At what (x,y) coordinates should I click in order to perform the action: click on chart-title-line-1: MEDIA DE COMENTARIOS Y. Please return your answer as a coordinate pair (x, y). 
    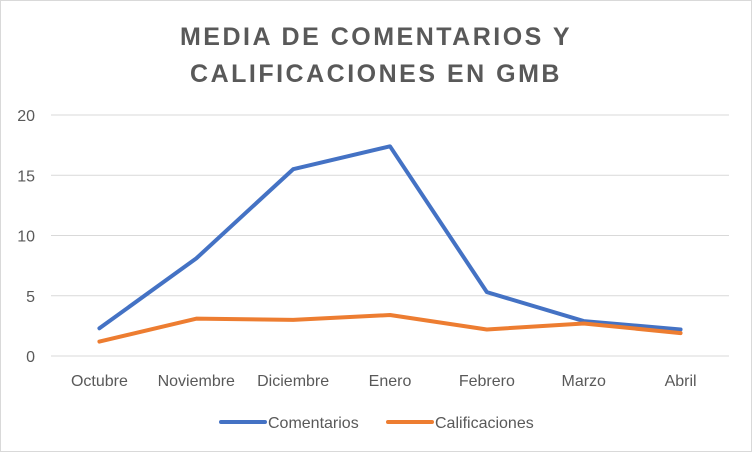
    Looking at the image, I should click on (376, 37).